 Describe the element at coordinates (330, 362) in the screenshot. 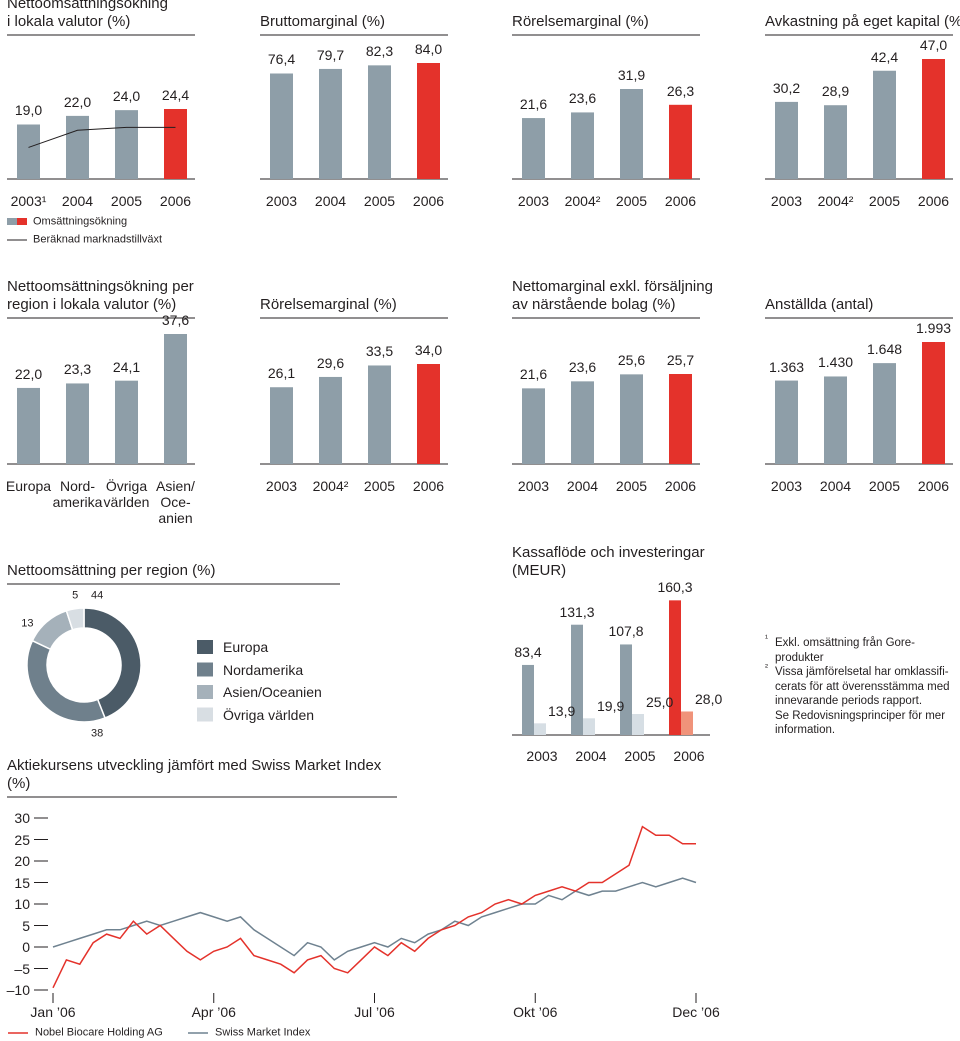

I see `value-label: 29,6` at that location.